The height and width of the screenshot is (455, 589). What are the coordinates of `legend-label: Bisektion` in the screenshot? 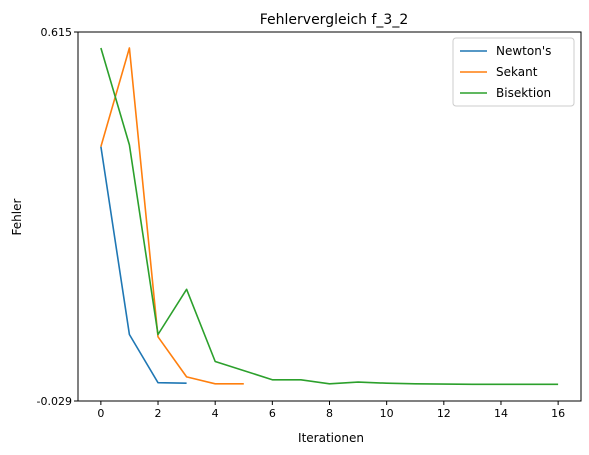 It's located at (523, 93).